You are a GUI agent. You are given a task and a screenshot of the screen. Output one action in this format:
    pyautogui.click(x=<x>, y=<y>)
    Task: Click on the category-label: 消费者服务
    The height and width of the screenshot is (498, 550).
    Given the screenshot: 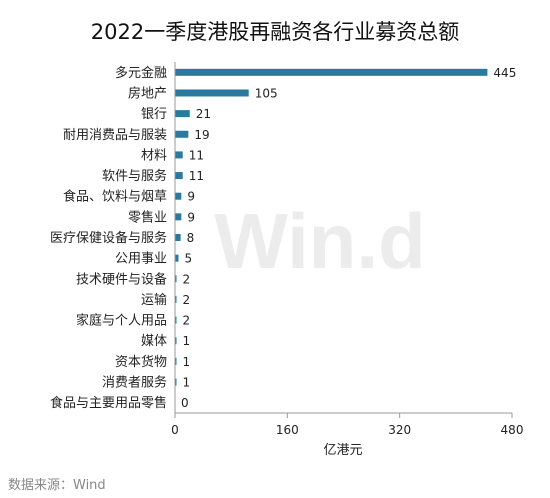 What is the action you would take?
    pyautogui.click(x=134, y=383)
    